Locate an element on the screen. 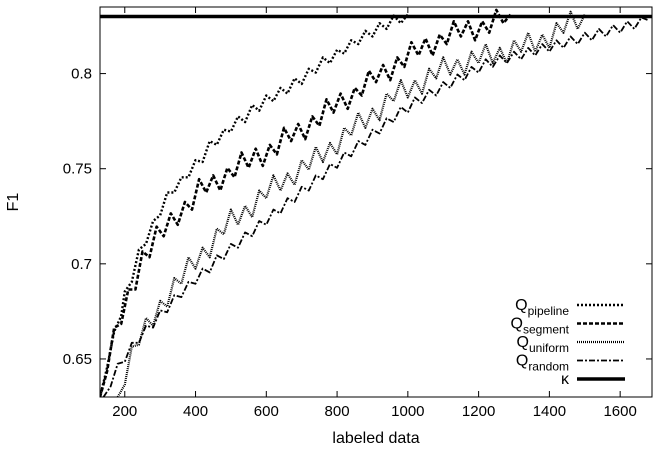 The height and width of the screenshot is (449, 657). x-tick-label: 1600 is located at coordinates (619, 411).